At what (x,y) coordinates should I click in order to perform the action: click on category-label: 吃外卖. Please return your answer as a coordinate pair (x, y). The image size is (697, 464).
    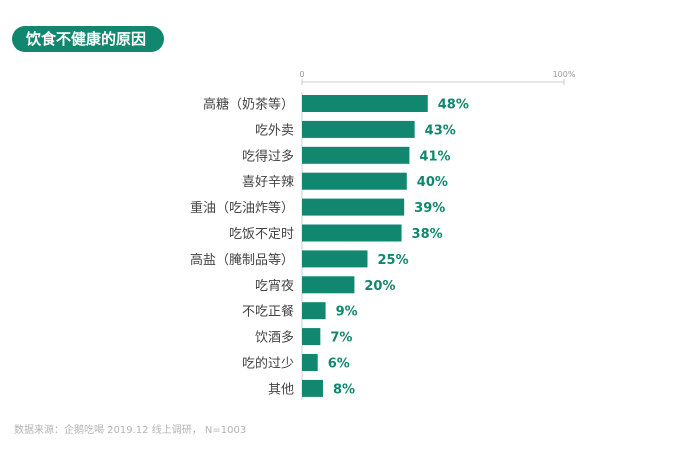
    Looking at the image, I should click on (274, 130).